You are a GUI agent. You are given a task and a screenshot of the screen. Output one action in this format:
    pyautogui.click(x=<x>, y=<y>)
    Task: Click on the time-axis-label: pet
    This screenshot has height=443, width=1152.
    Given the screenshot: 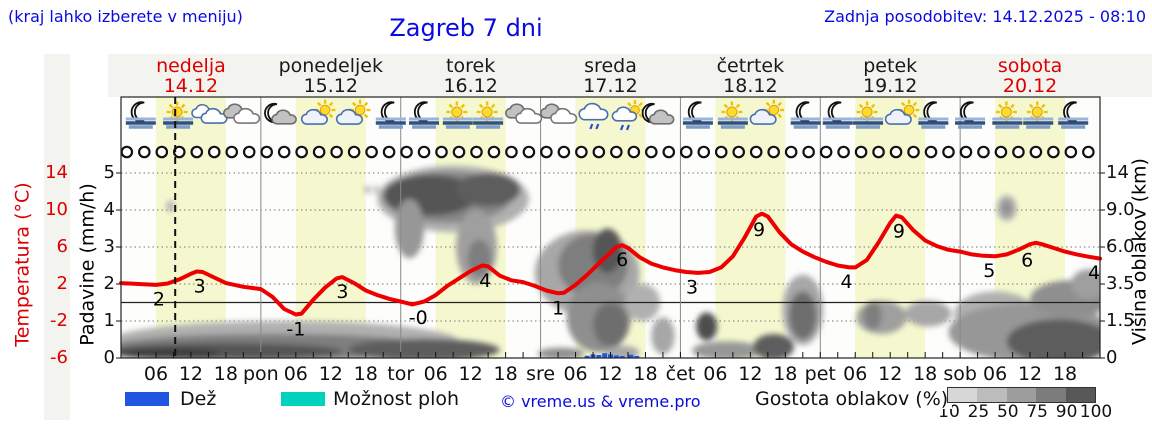 What is the action you would take?
    pyautogui.click(x=820, y=374)
    